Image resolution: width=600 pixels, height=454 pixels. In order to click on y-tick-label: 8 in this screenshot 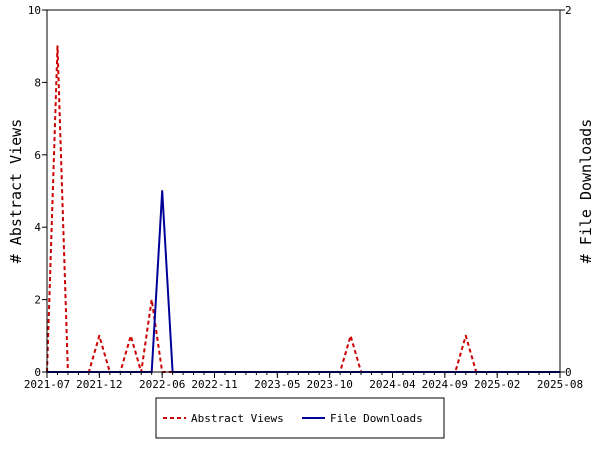, I will do `click(37, 82)`.